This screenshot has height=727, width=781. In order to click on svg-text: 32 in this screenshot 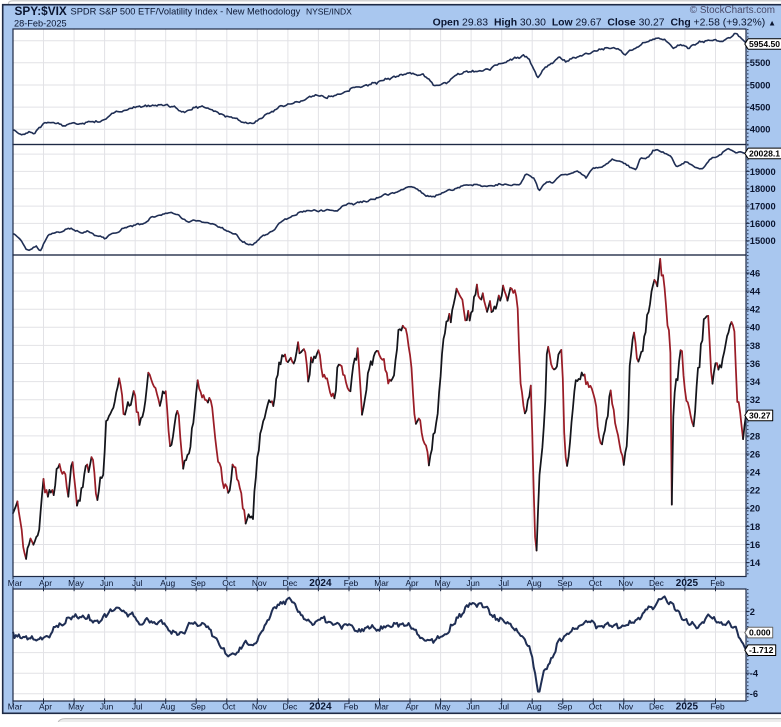, I will do `click(755, 400)`.